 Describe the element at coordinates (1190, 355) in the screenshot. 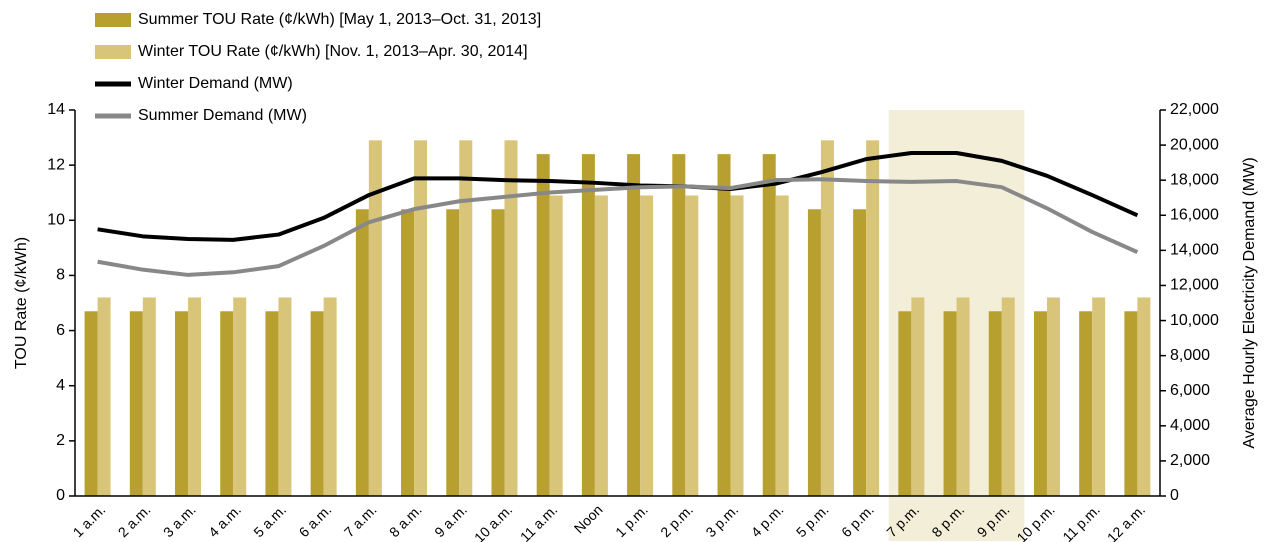

I see `y2-tick-label: 8,000` at that location.